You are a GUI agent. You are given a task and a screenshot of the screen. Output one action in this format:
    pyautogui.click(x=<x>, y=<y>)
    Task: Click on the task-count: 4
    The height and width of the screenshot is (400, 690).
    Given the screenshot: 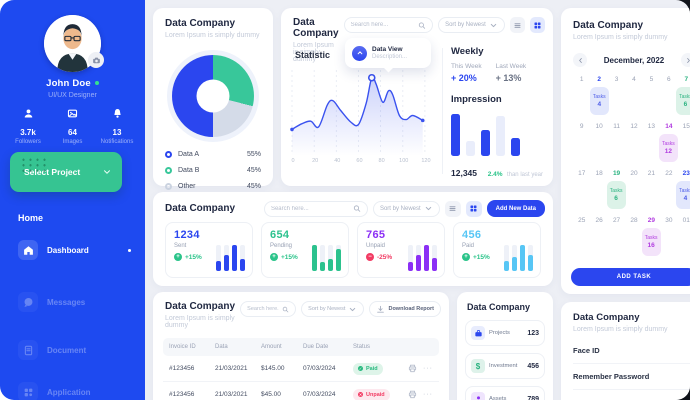 What is the action you would take?
    pyautogui.click(x=685, y=198)
    